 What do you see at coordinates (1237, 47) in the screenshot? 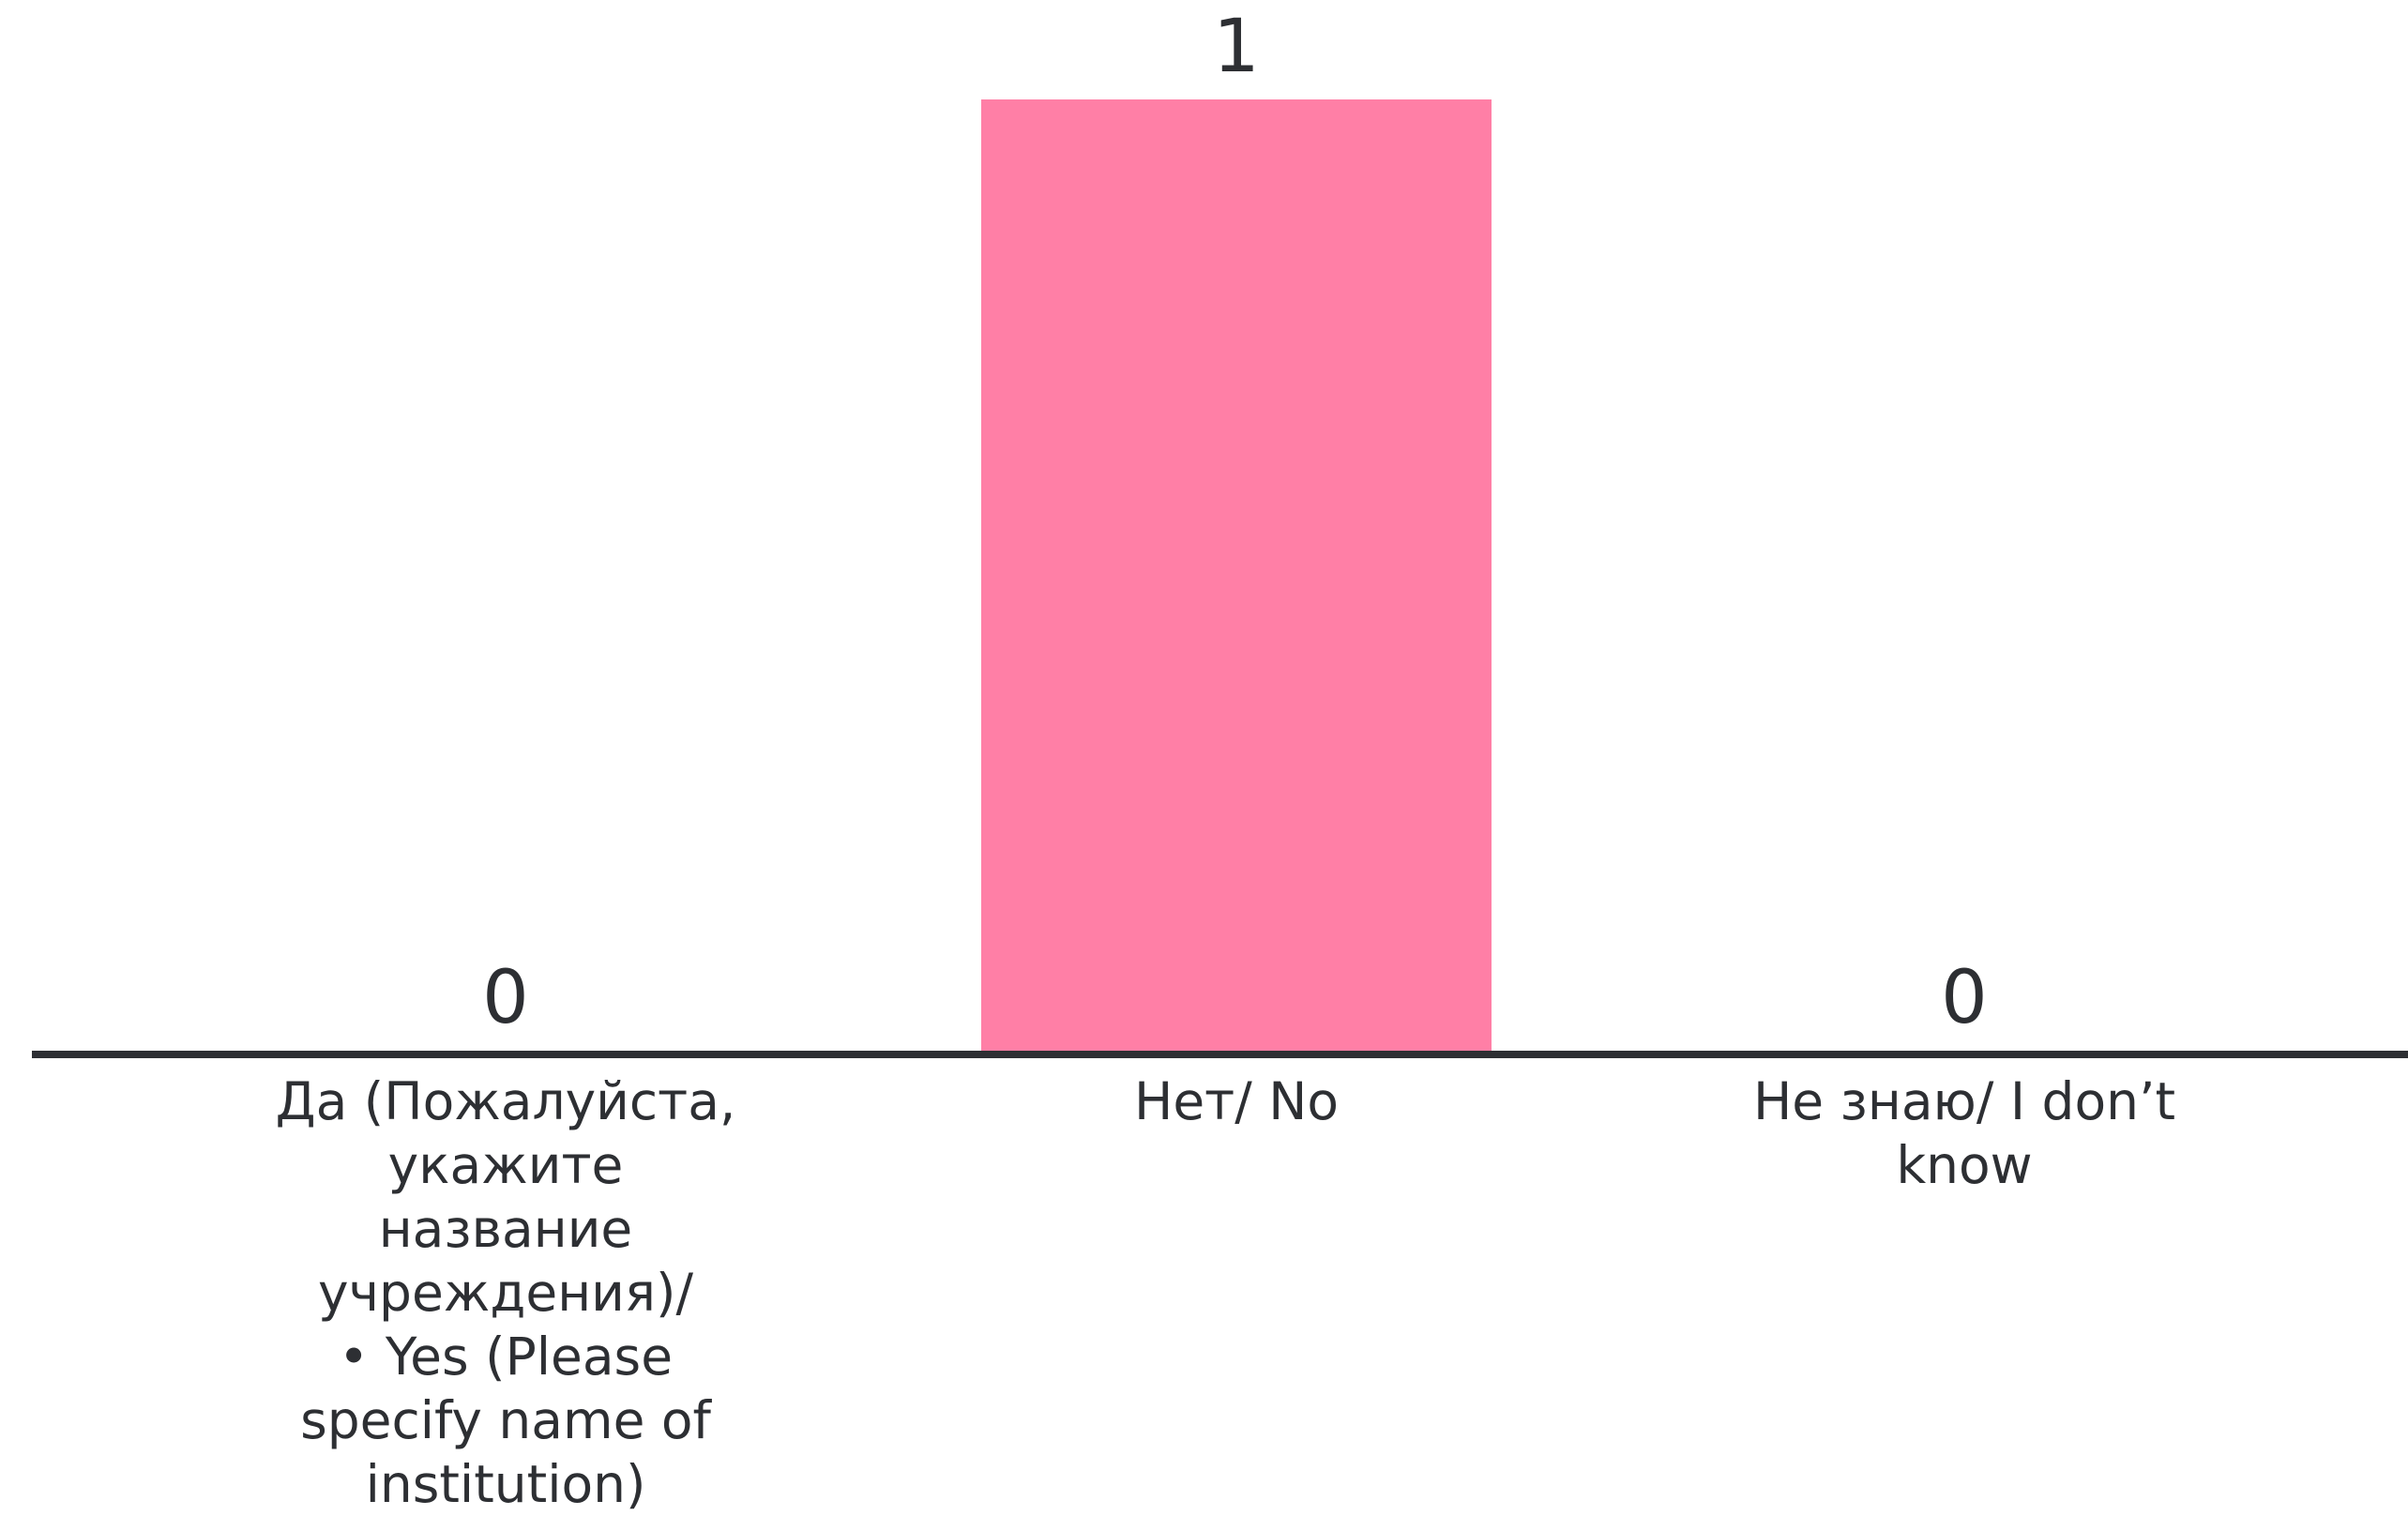
I see `data-label-1: 1` at bounding box center [1237, 47].